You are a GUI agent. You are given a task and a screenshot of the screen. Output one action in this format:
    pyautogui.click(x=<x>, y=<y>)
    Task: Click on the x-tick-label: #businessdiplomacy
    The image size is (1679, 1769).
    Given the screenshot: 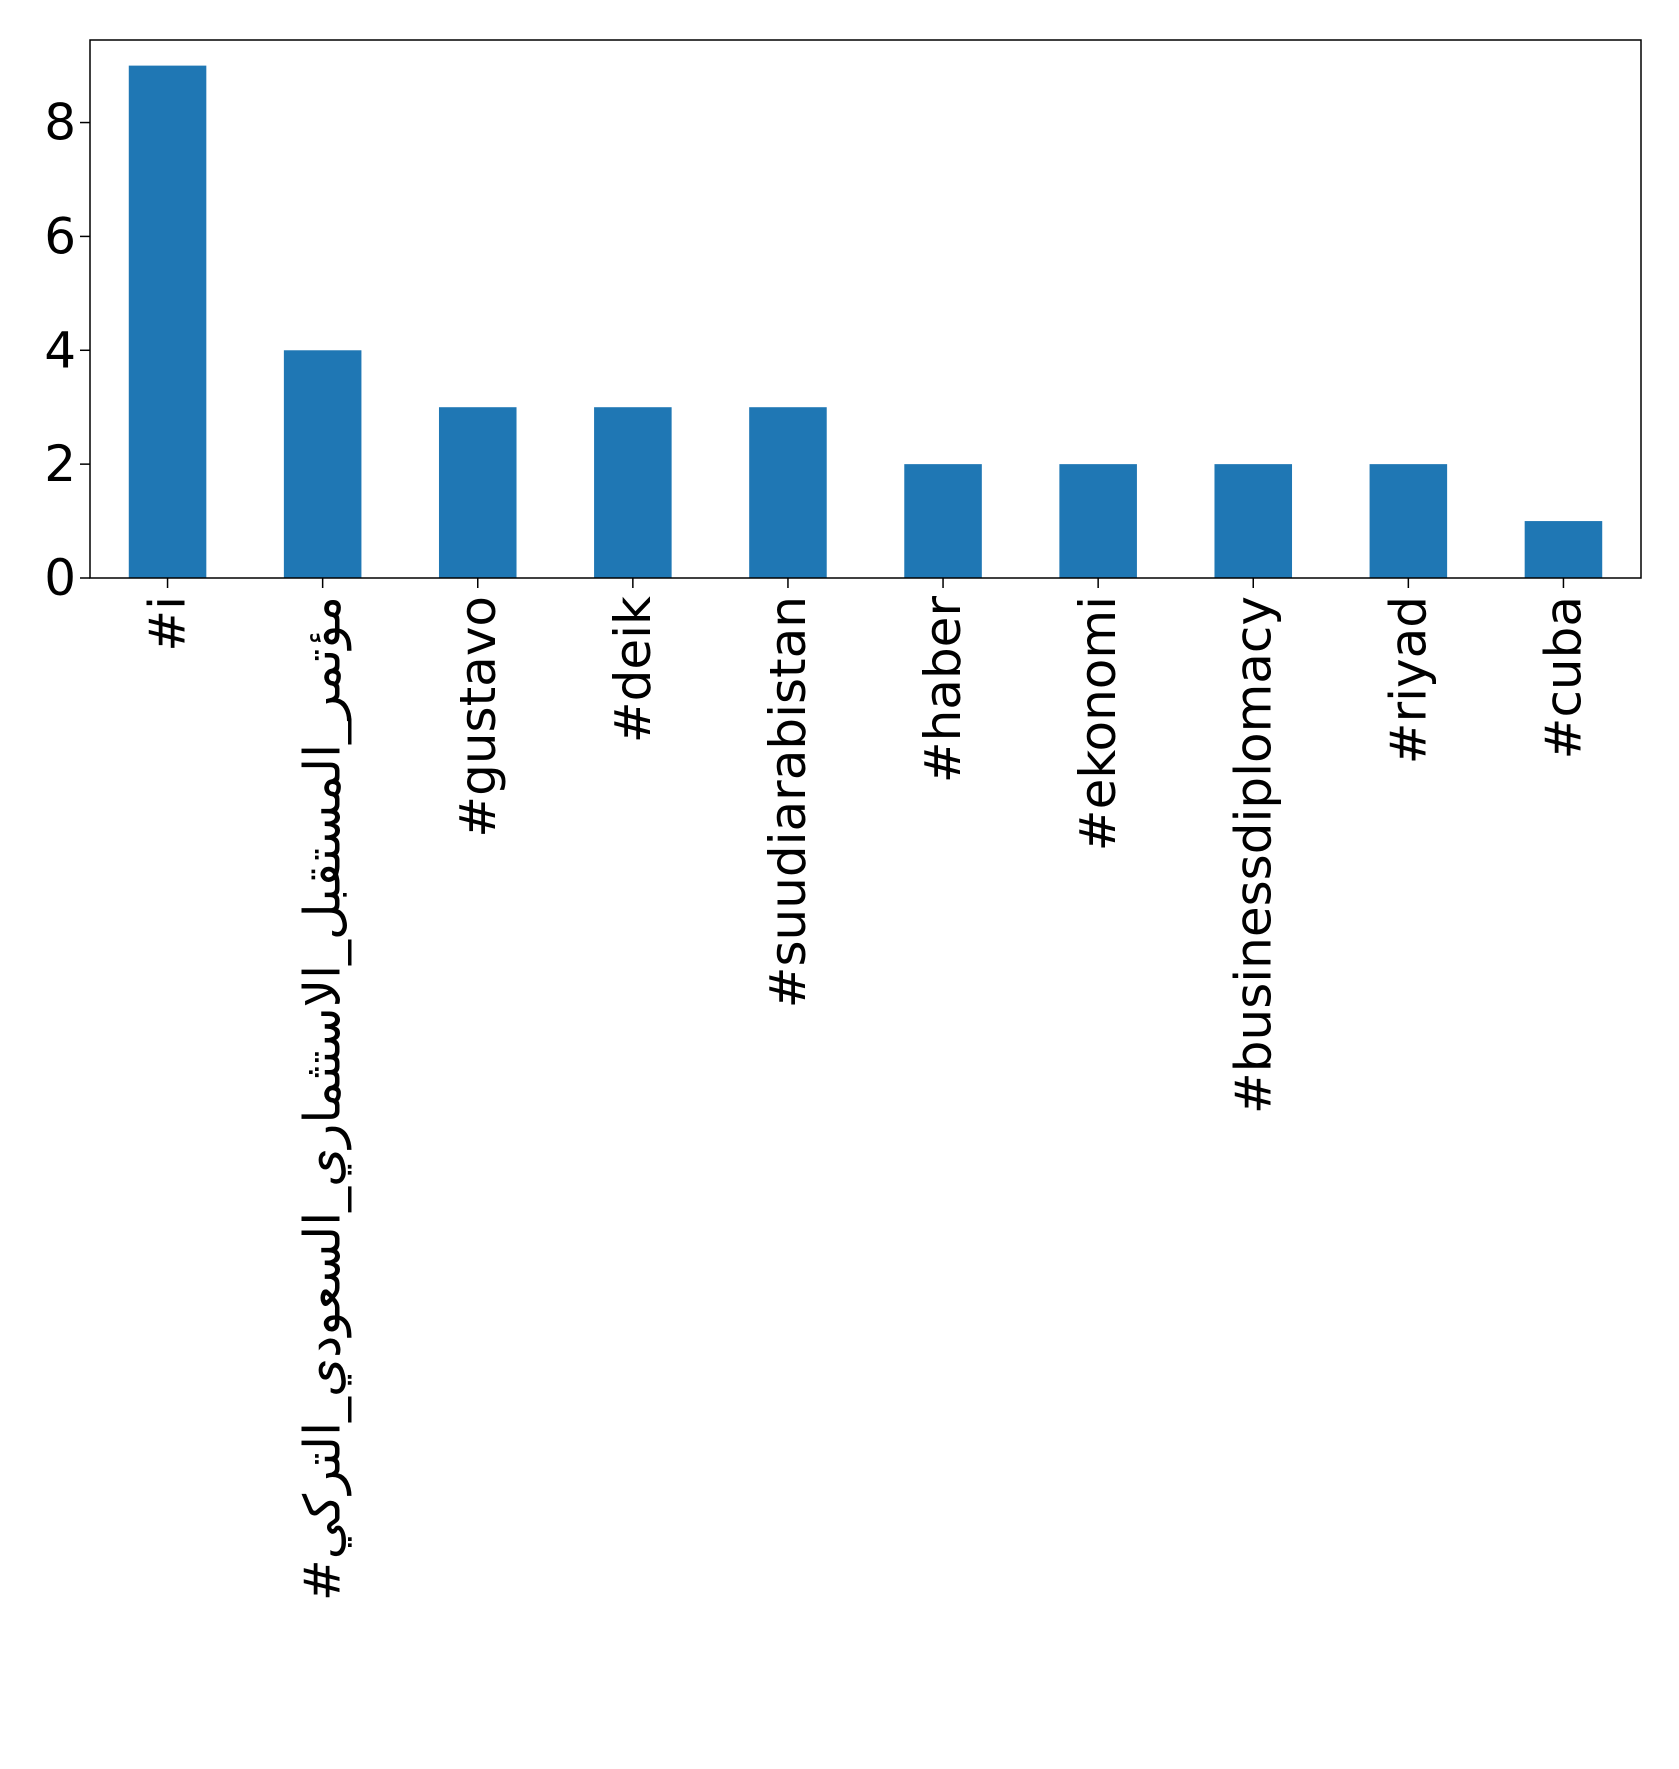 What is the action you would take?
    pyautogui.click(x=1253, y=855)
    